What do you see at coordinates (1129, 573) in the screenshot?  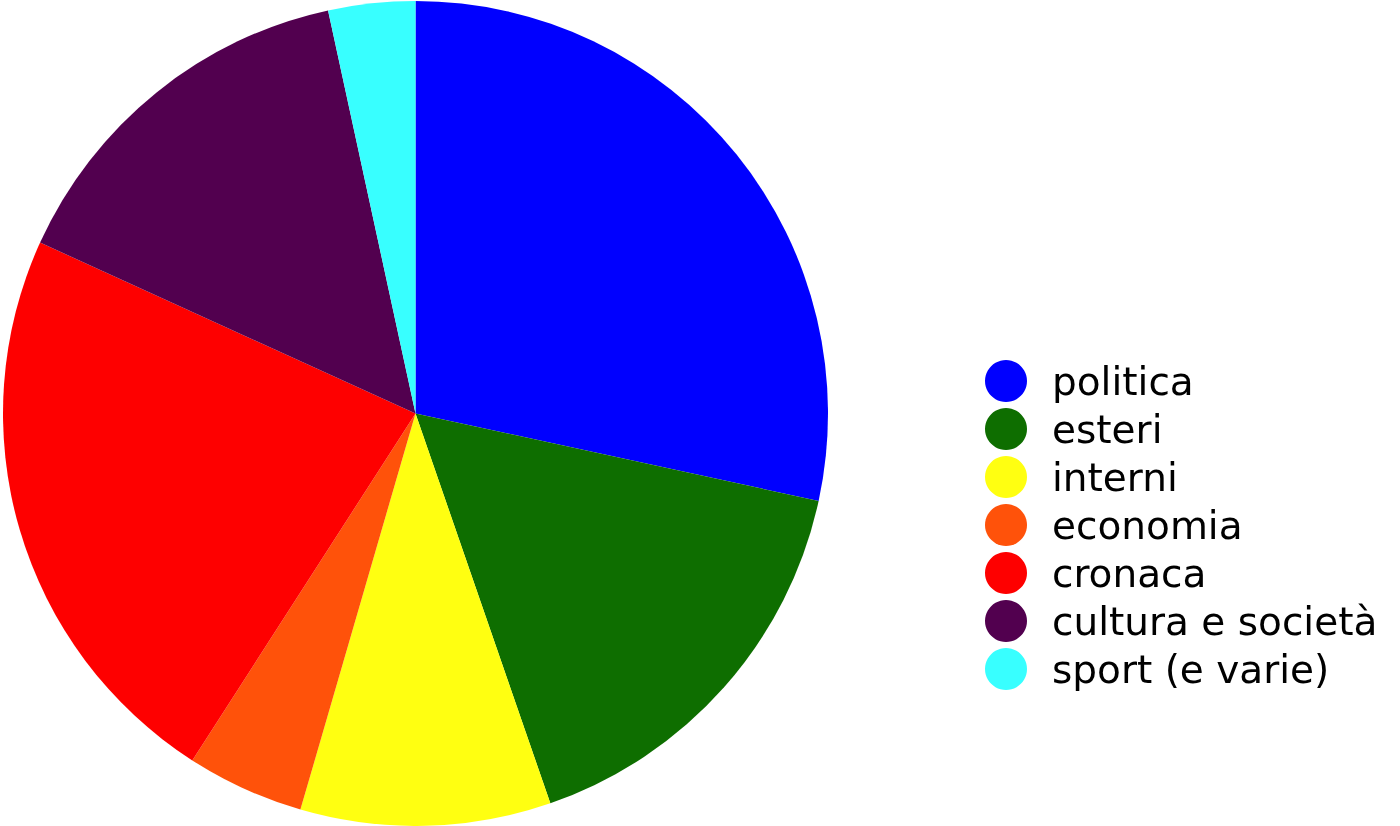 I see `legend-label: cronaca` at bounding box center [1129, 573].